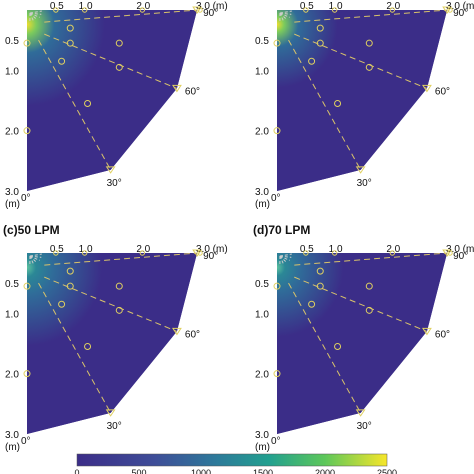  I want to click on colorbar-tick-label: 2000, so click(325, 471).